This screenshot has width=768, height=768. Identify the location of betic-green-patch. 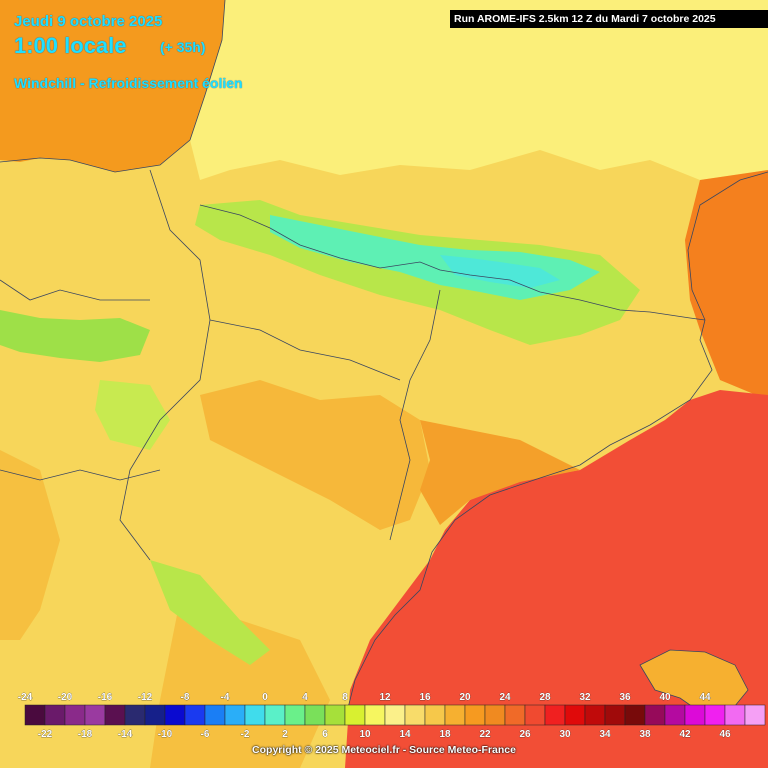
(210, 612).